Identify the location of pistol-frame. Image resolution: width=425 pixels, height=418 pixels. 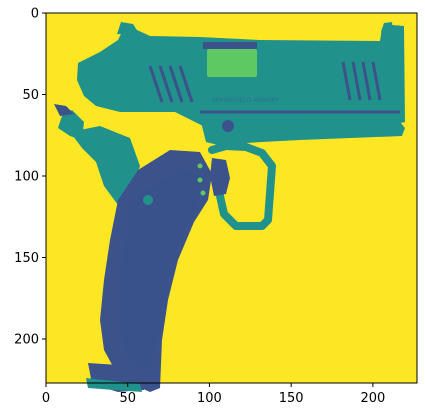
(302, 132).